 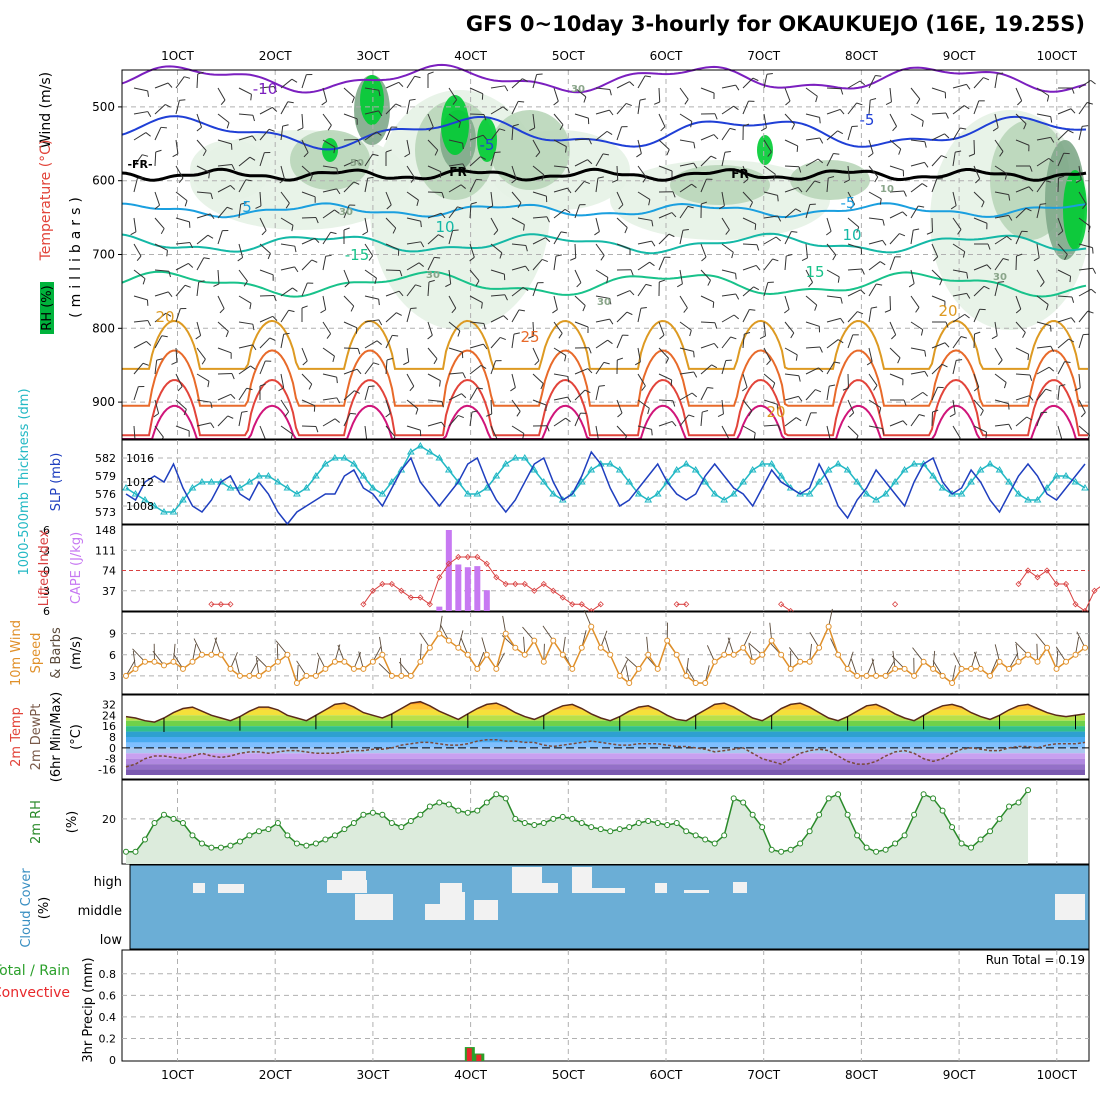 What do you see at coordinates (947, 311) in the screenshot?
I see `contour-label: 20` at bounding box center [947, 311].